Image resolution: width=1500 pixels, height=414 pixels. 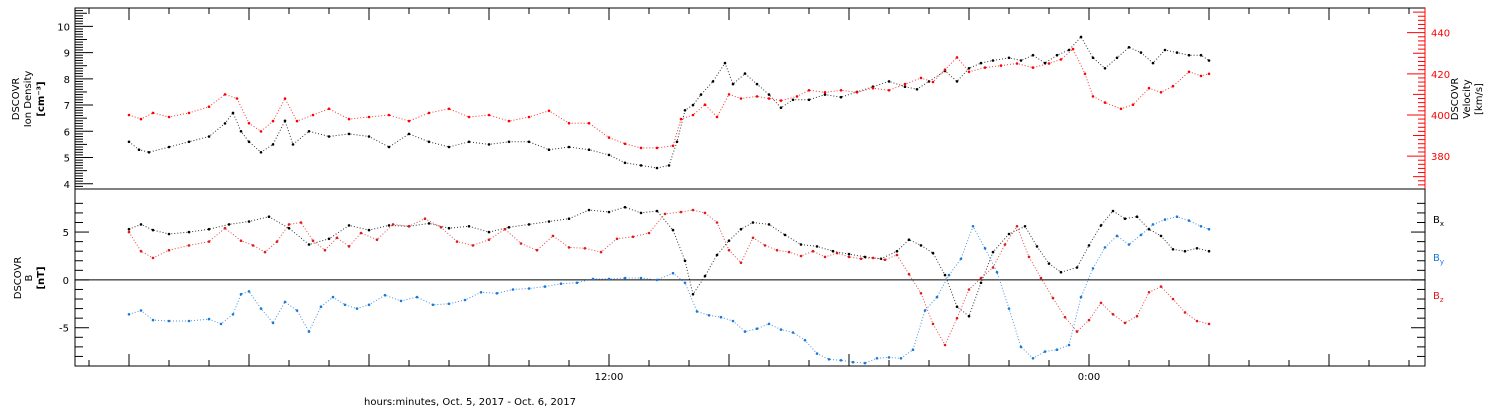 I want to click on bottom-tick-label: 5, so click(x=66, y=233).